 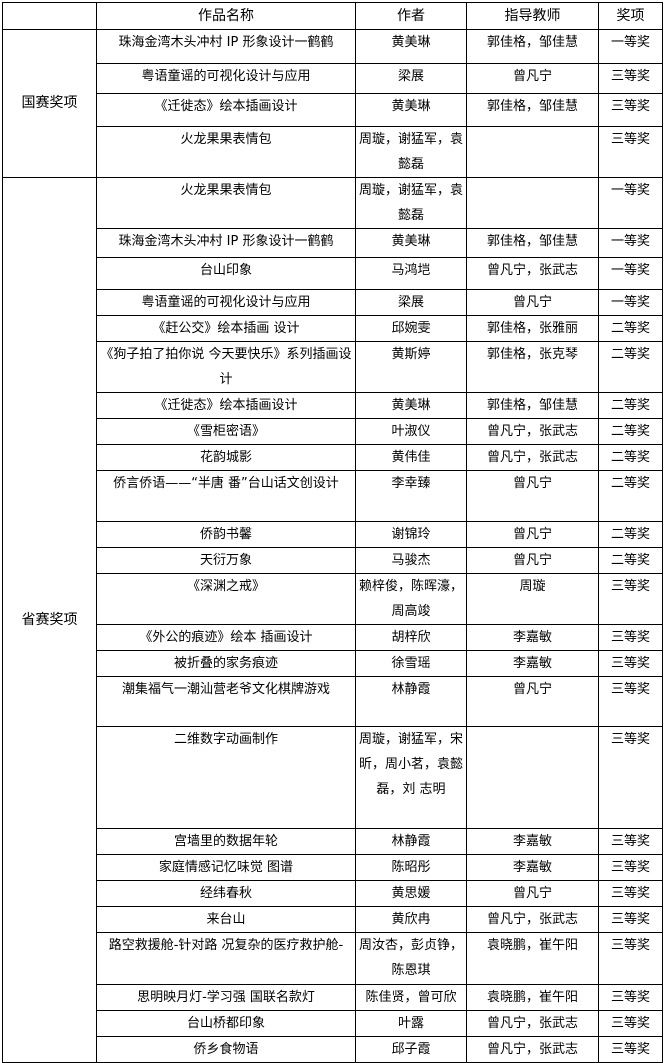 What do you see at coordinates (226, 893) in the screenshot?
I see `work-name-cell: 经纬春秋` at bounding box center [226, 893].